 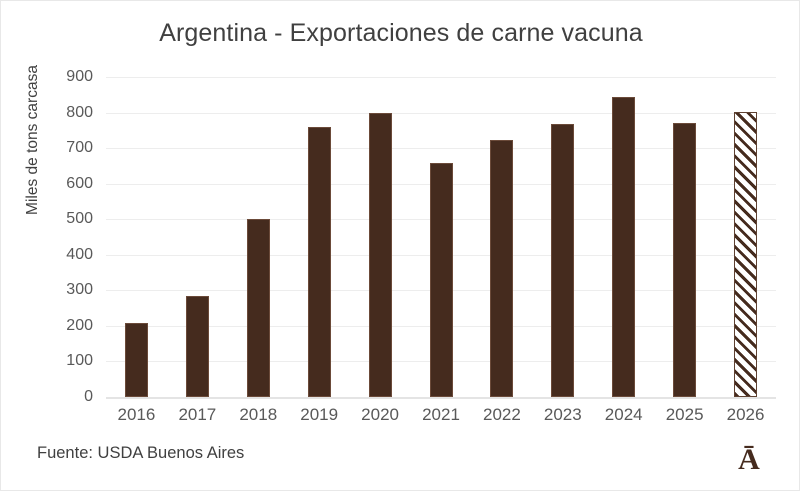 I want to click on y-axis-tick-label: 300, so click(x=79, y=290).